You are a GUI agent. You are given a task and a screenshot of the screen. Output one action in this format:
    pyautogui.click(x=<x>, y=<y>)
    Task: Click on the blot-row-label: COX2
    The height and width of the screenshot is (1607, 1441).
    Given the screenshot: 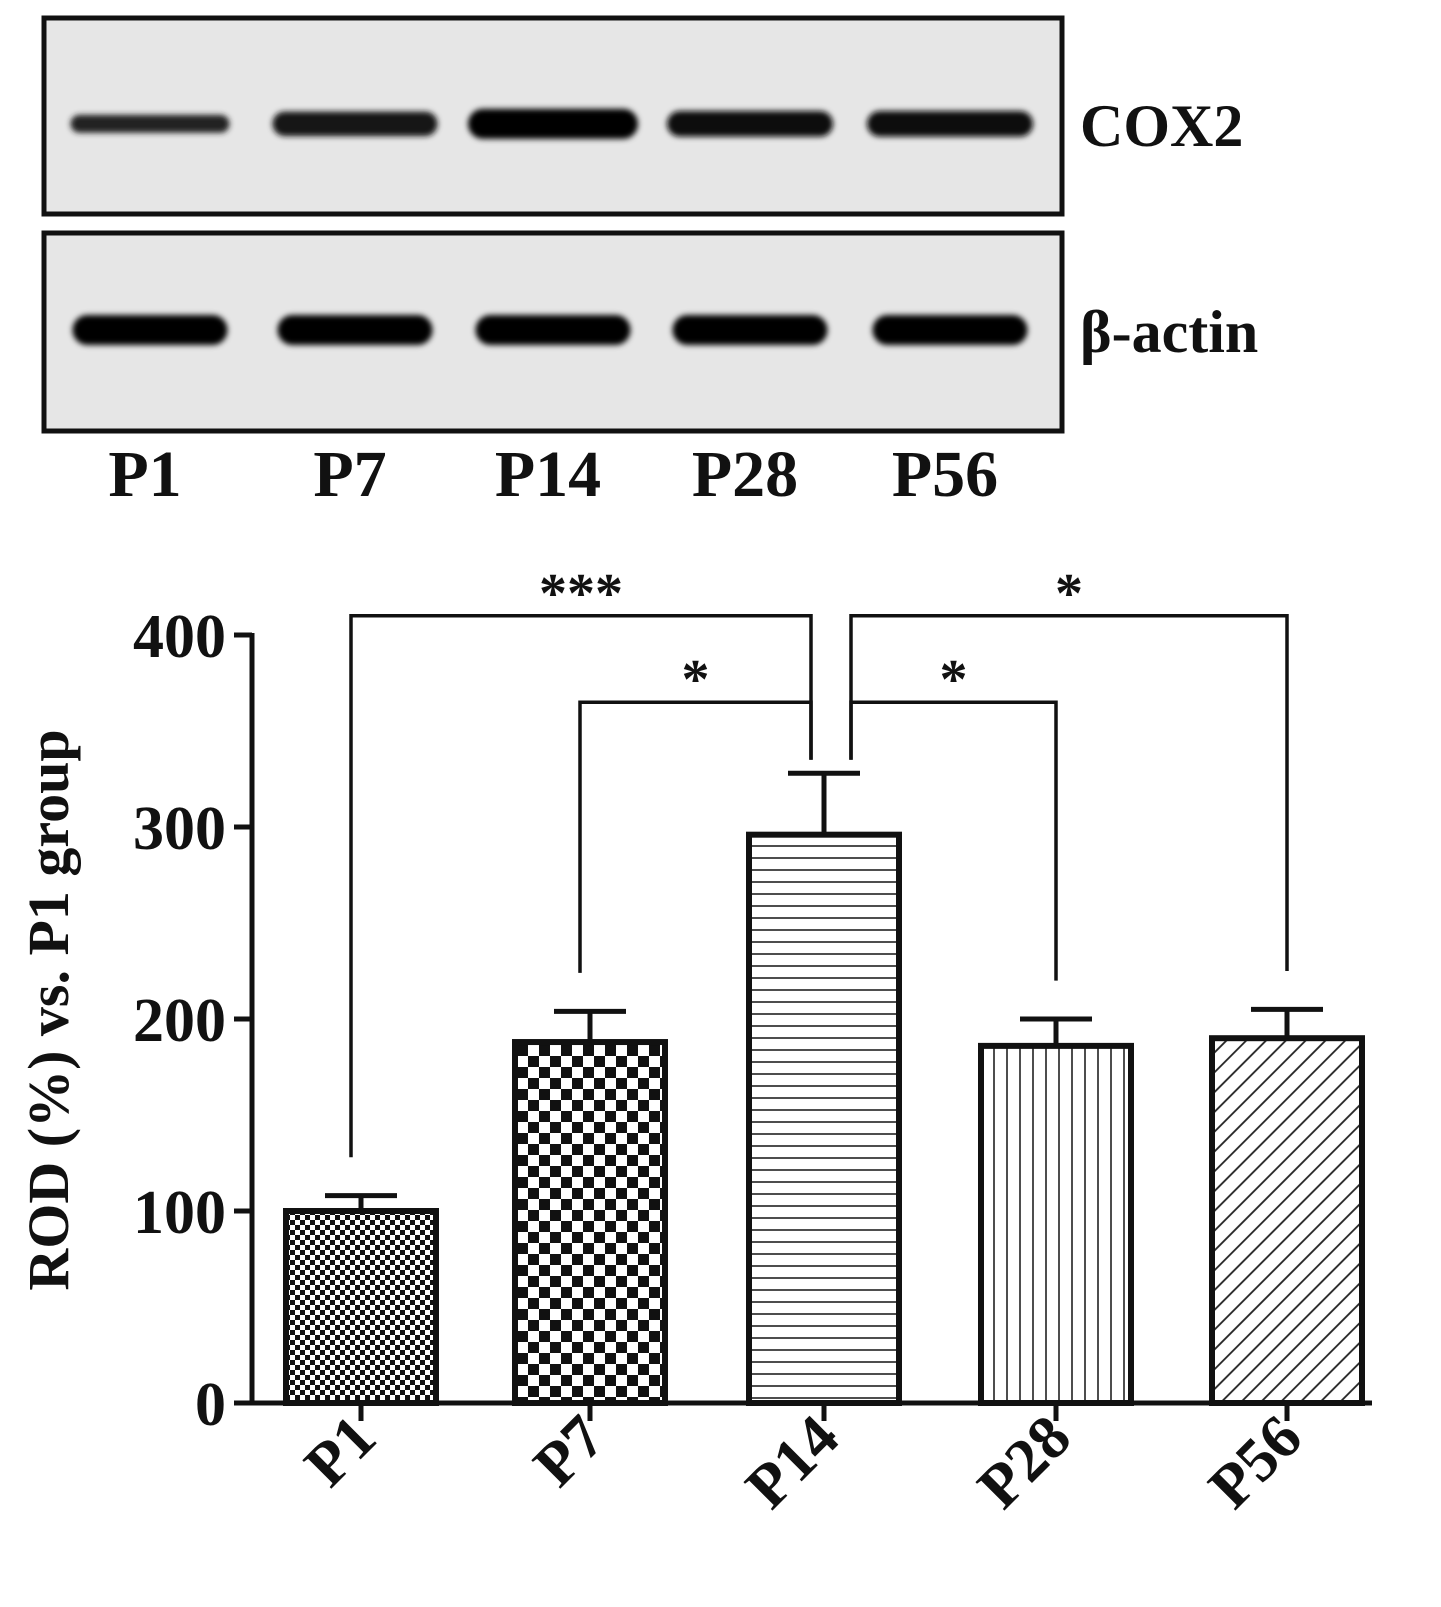 What is the action you would take?
    pyautogui.click(x=1161, y=126)
    